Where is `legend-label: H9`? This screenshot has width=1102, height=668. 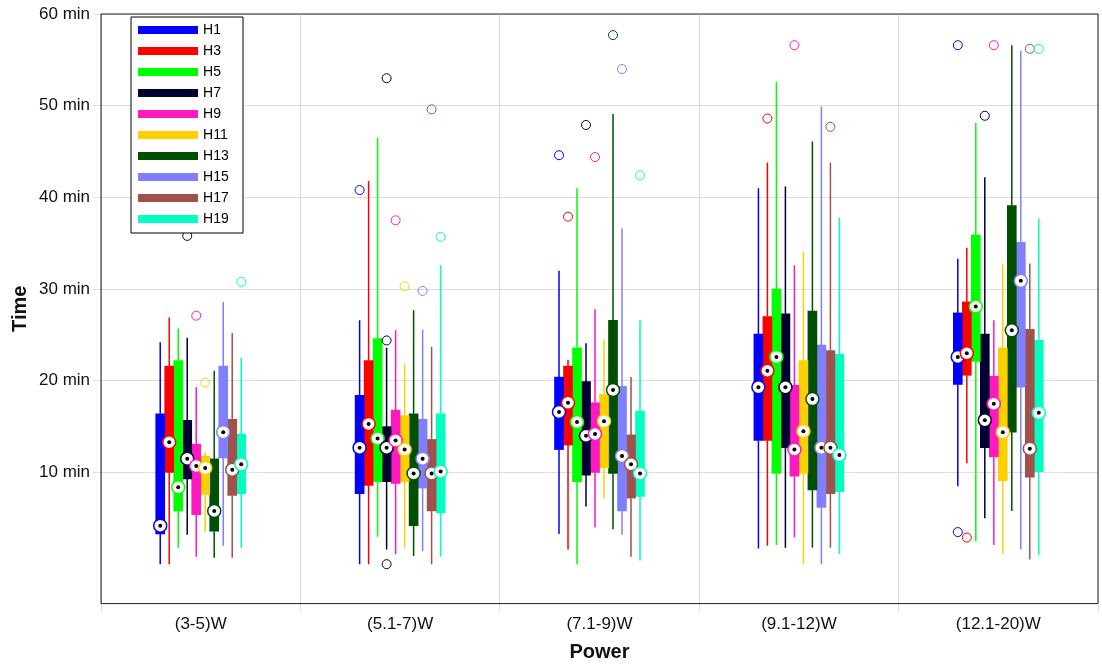
legend-label: H9 is located at coordinates (212, 112).